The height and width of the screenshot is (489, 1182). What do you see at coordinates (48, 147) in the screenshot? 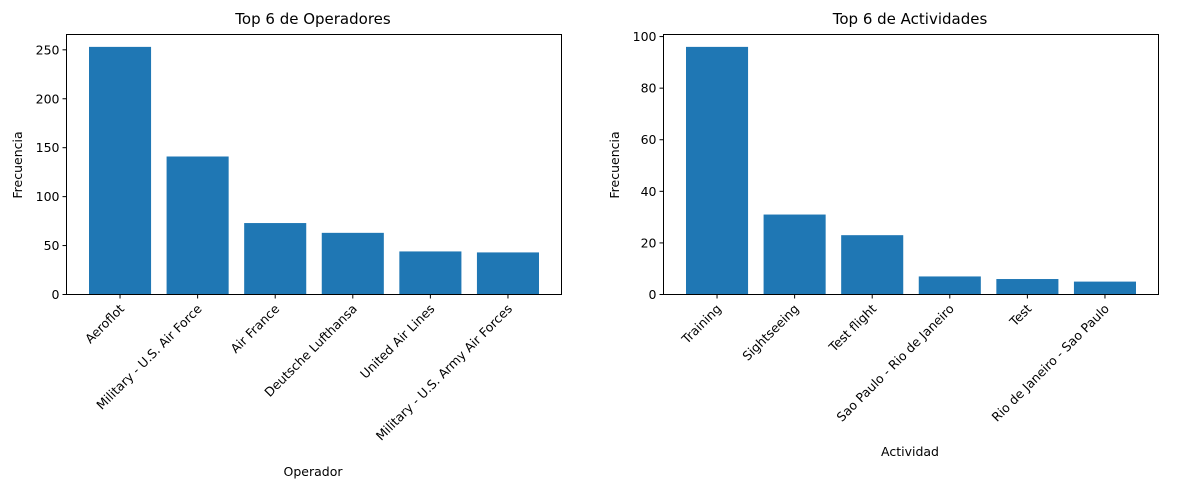
I see `y-tick-label: 150` at bounding box center [48, 147].